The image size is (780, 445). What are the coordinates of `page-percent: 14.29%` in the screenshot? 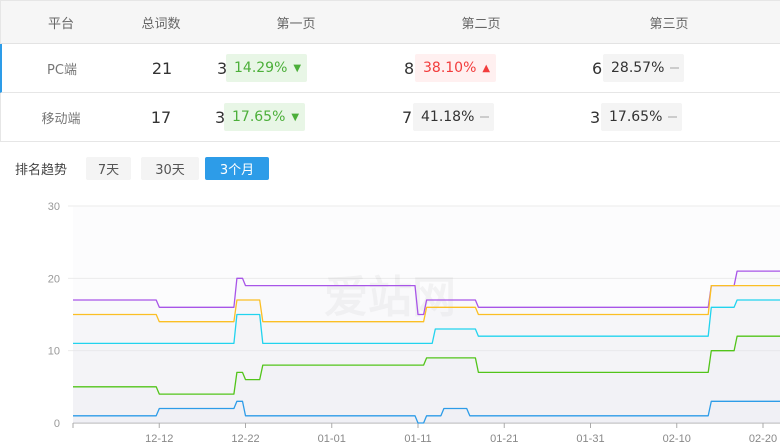 It's located at (261, 68).